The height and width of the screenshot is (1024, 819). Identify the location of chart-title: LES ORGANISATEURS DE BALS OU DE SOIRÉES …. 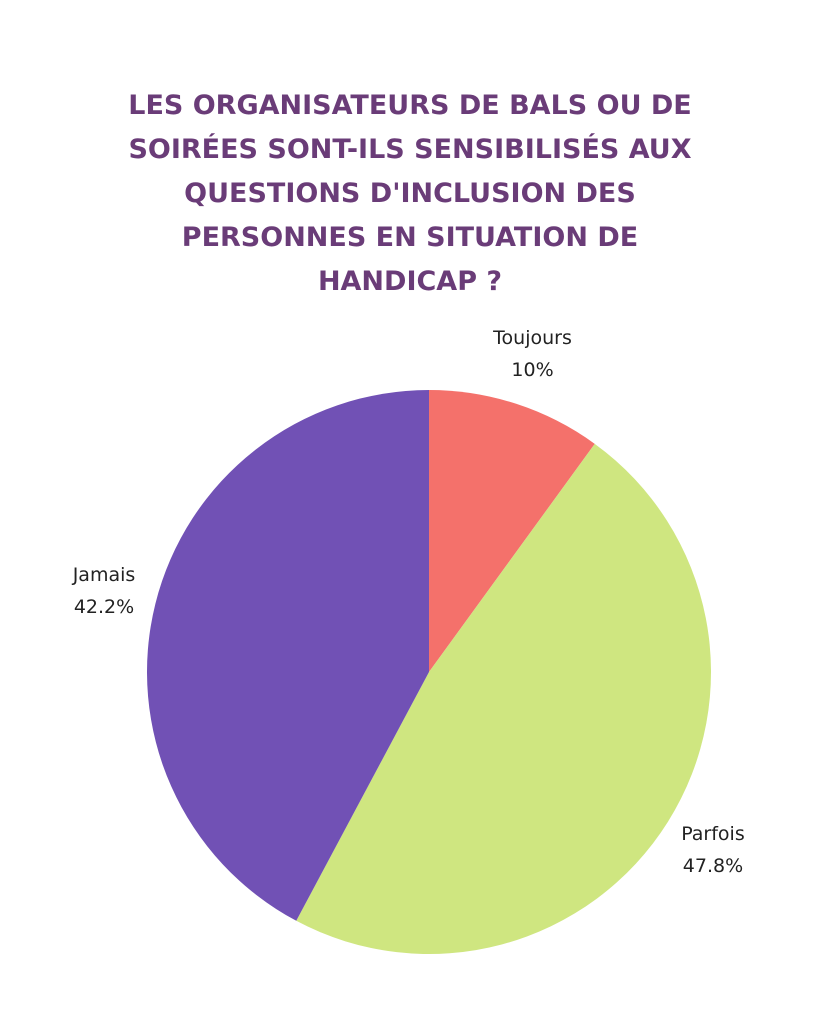
(410, 193).